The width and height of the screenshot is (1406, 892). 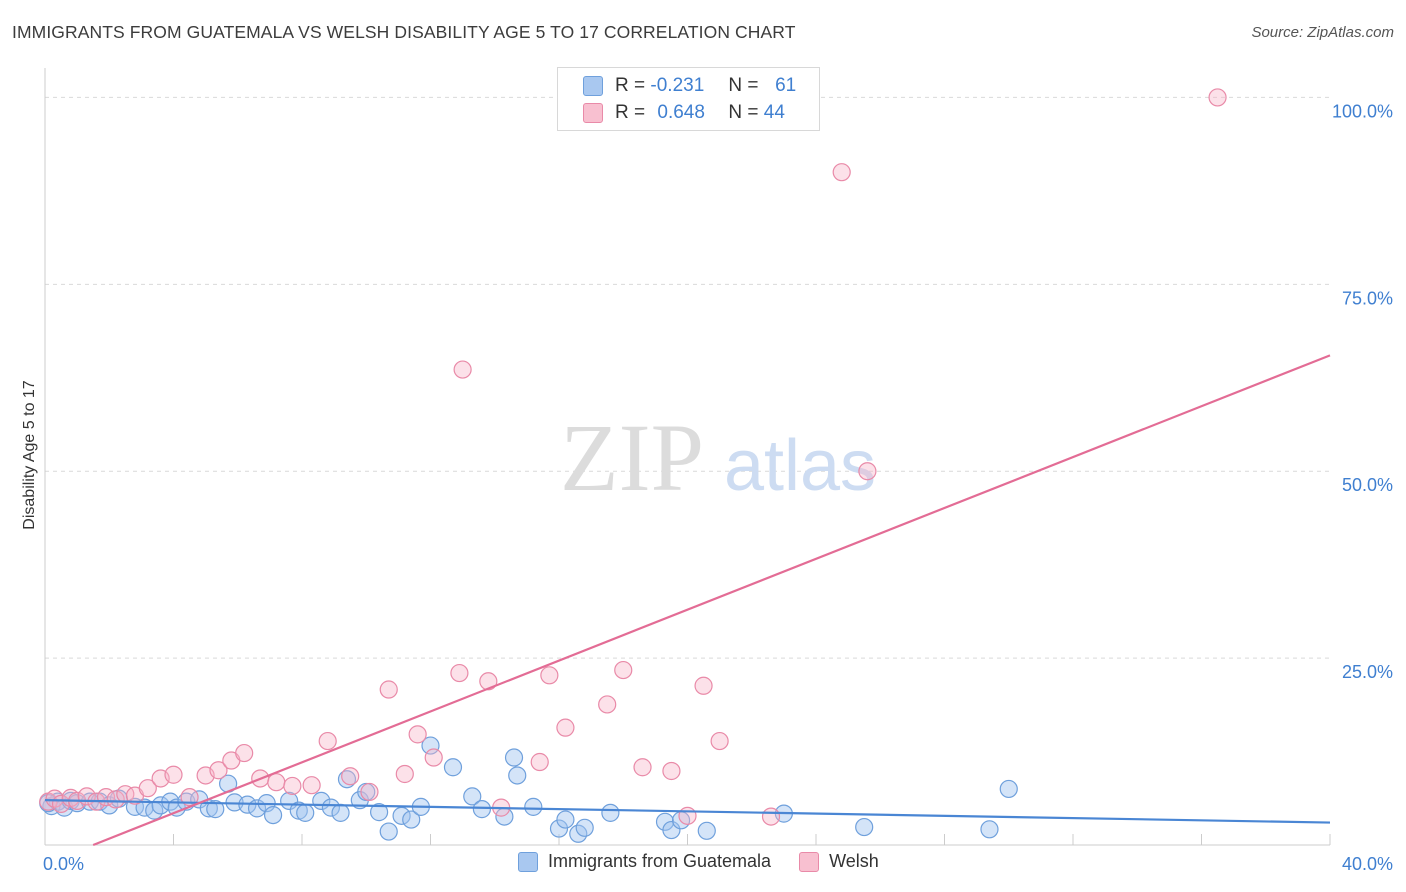 I want to click on watermark-atlas: atlas, so click(x=800, y=466).